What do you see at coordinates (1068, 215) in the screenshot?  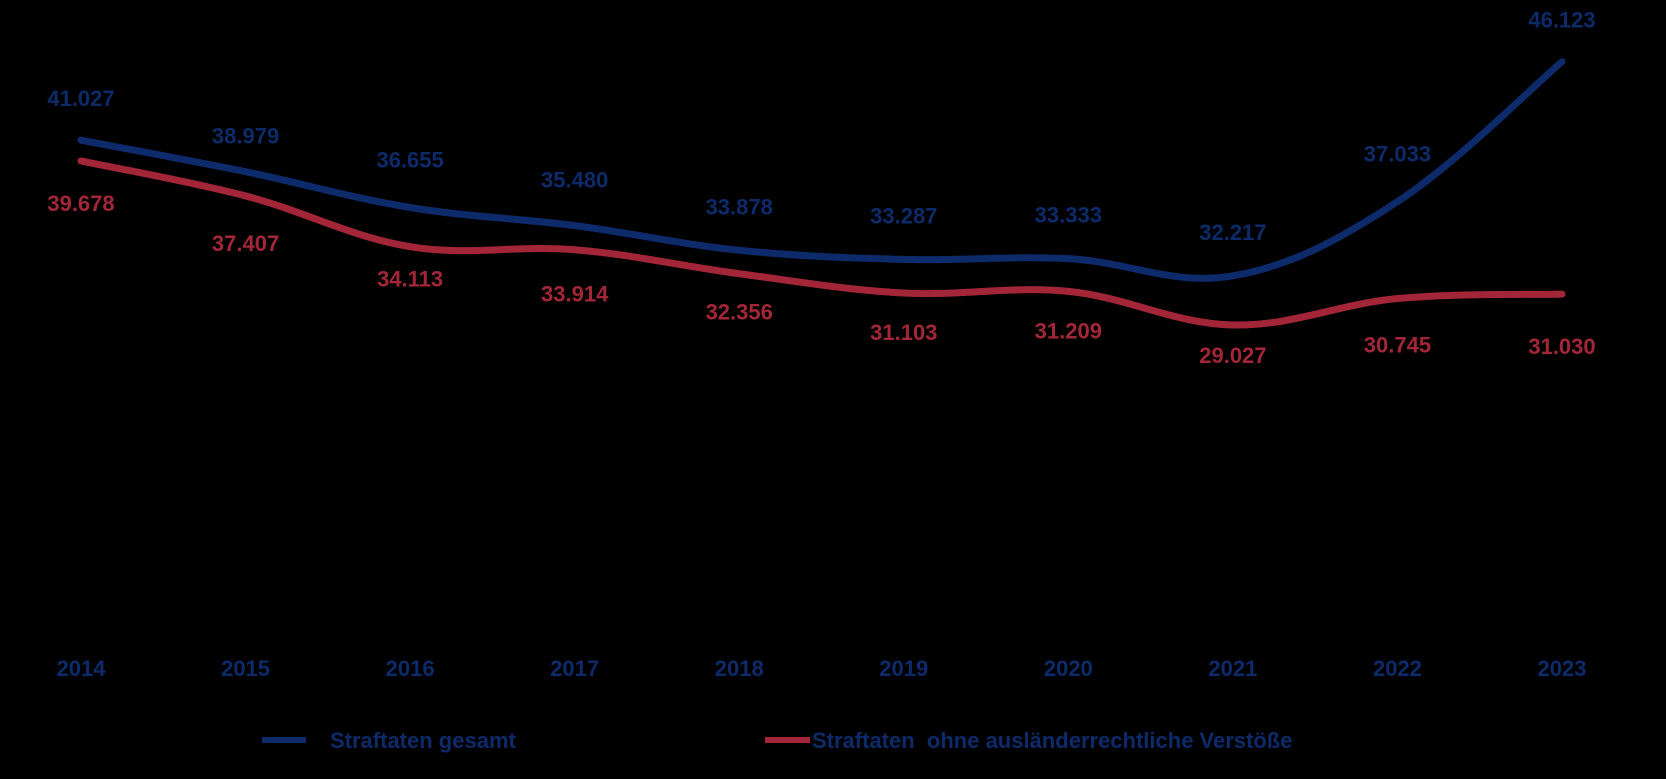 I see `data-label-0-2020: 33.333` at bounding box center [1068, 215].